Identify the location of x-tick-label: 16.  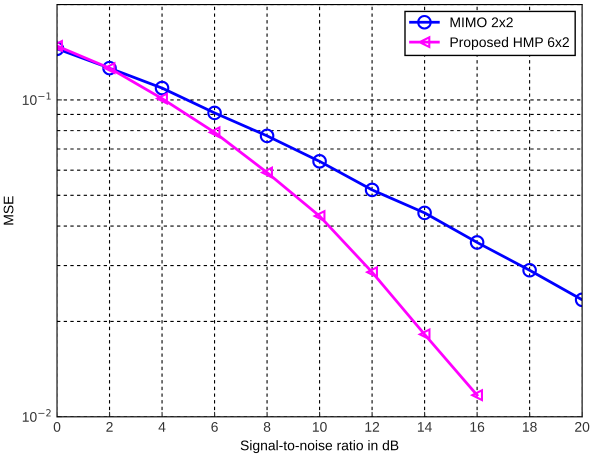
(477, 427).